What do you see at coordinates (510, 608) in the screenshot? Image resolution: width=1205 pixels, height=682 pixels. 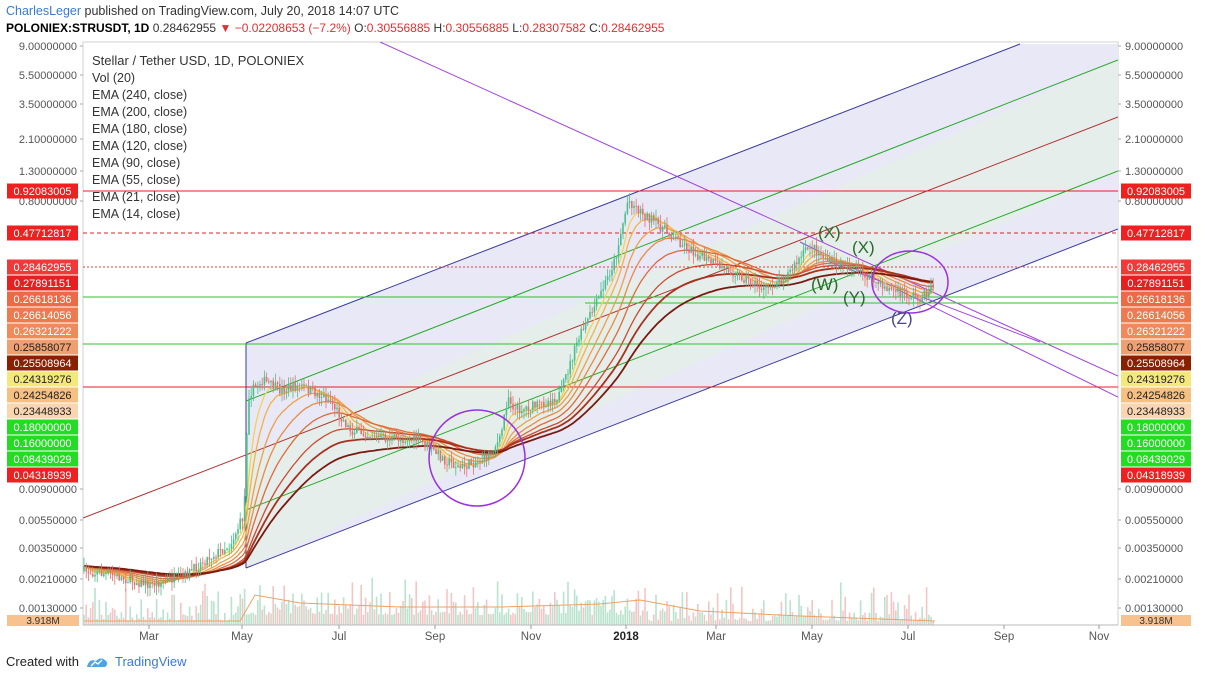 I see `volume-ma-line` at bounding box center [510, 608].